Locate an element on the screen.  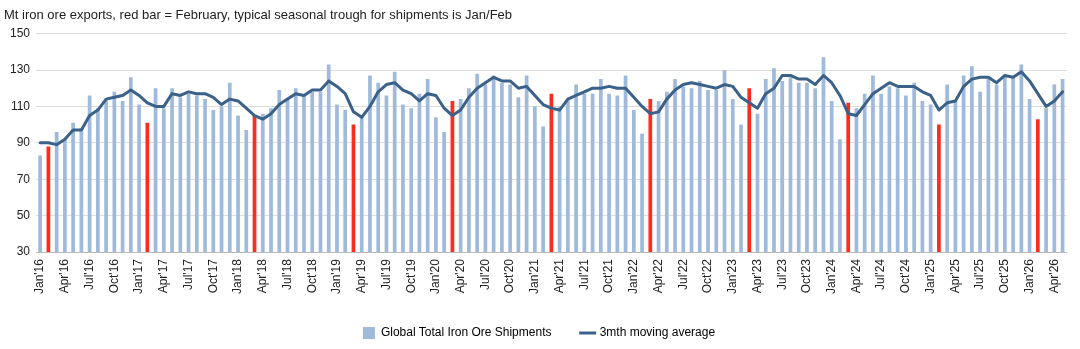
x-tick-label: Oct'25 is located at coordinates (1004, 276).